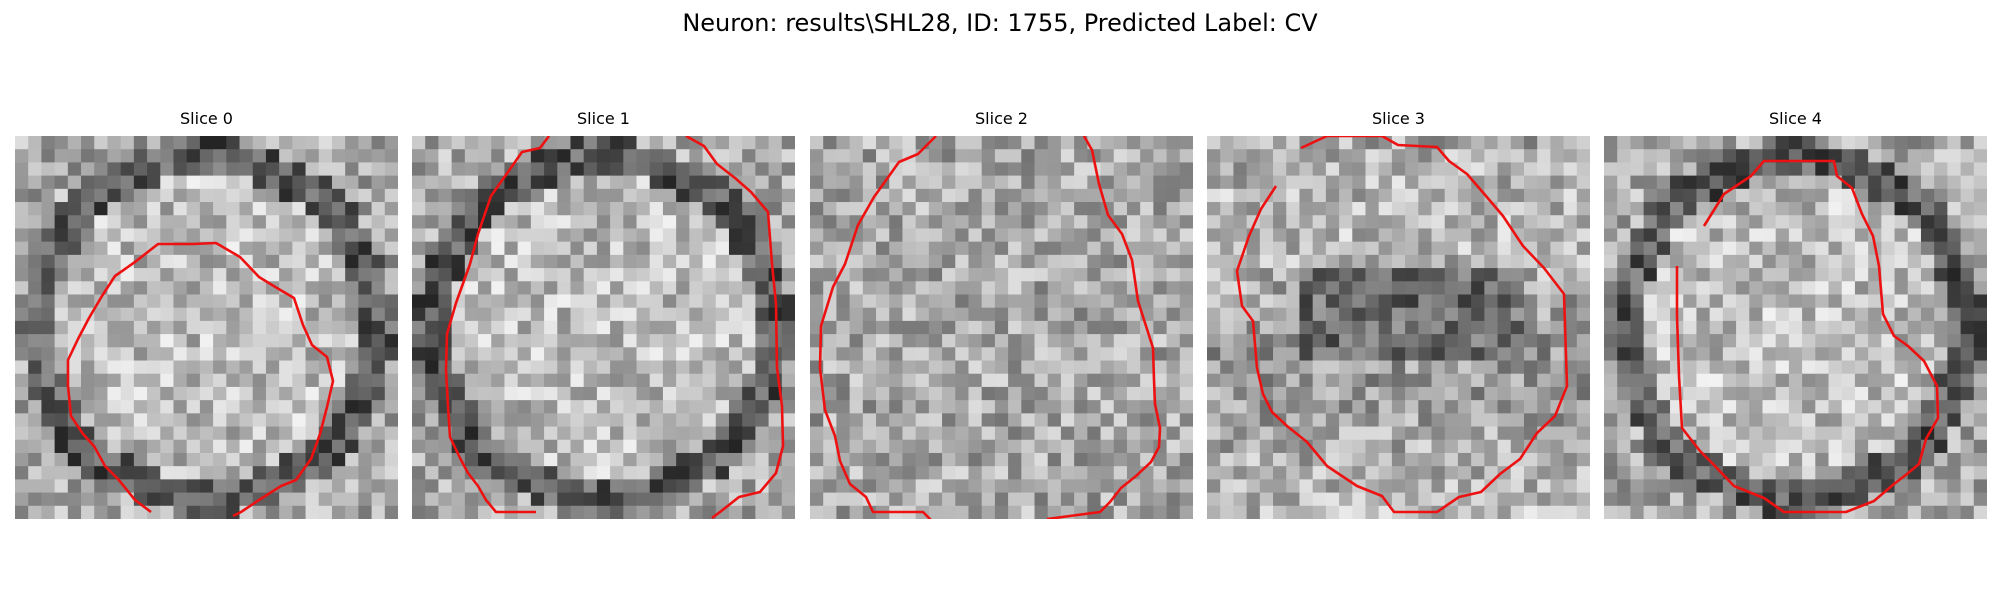 The image size is (2000, 600). Describe the element at coordinates (1398, 315) in the screenshot. I see `slice-panel-3: Slice 3` at that location.